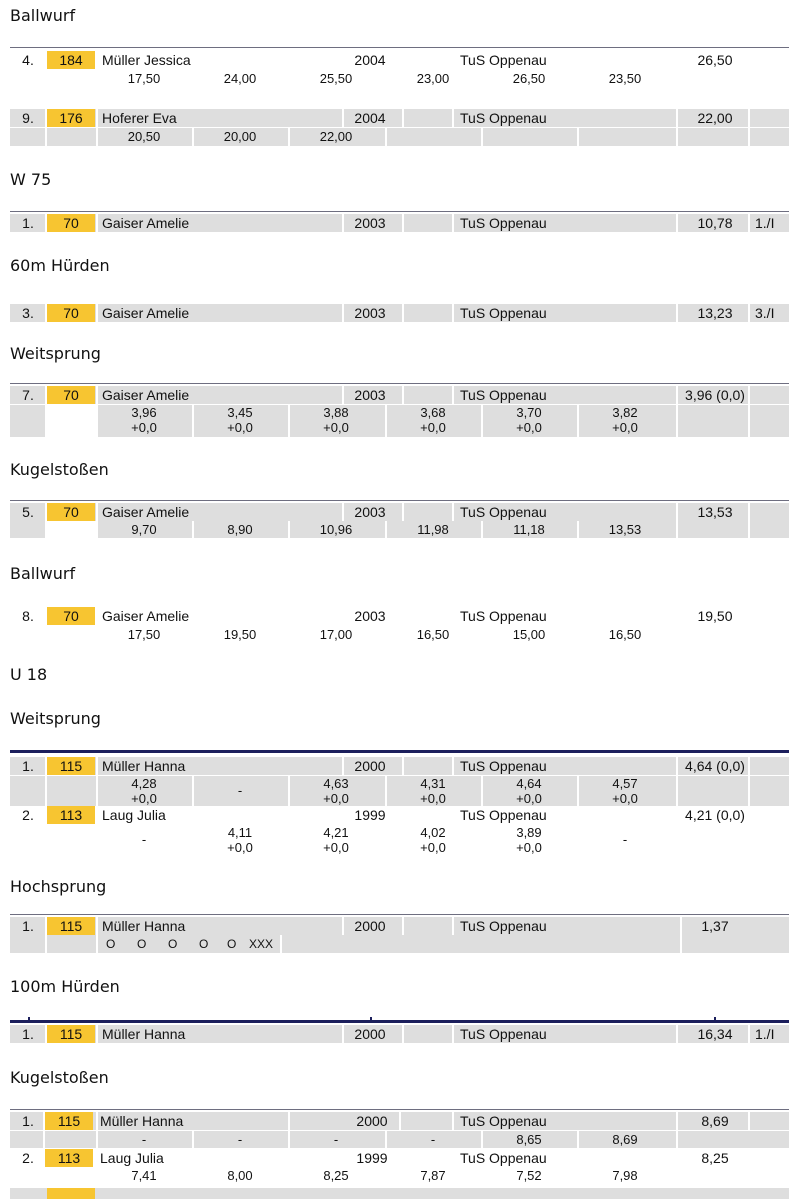 The height and width of the screenshot is (1199, 800). What do you see at coordinates (529, 78) in the screenshot?
I see `attempt: 26,50` at bounding box center [529, 78].